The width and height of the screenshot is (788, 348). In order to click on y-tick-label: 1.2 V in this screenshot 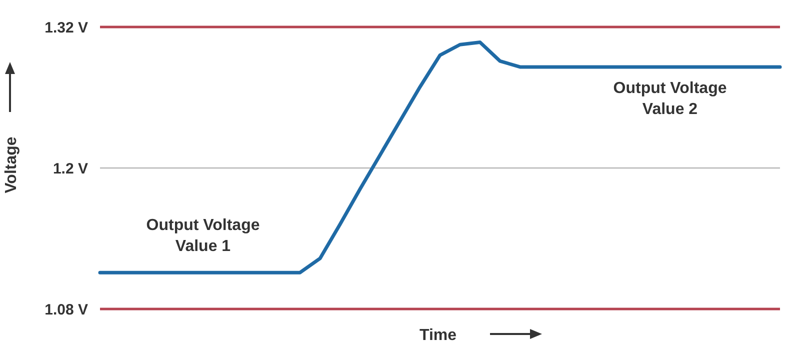, I will do `click(70, 169)`.